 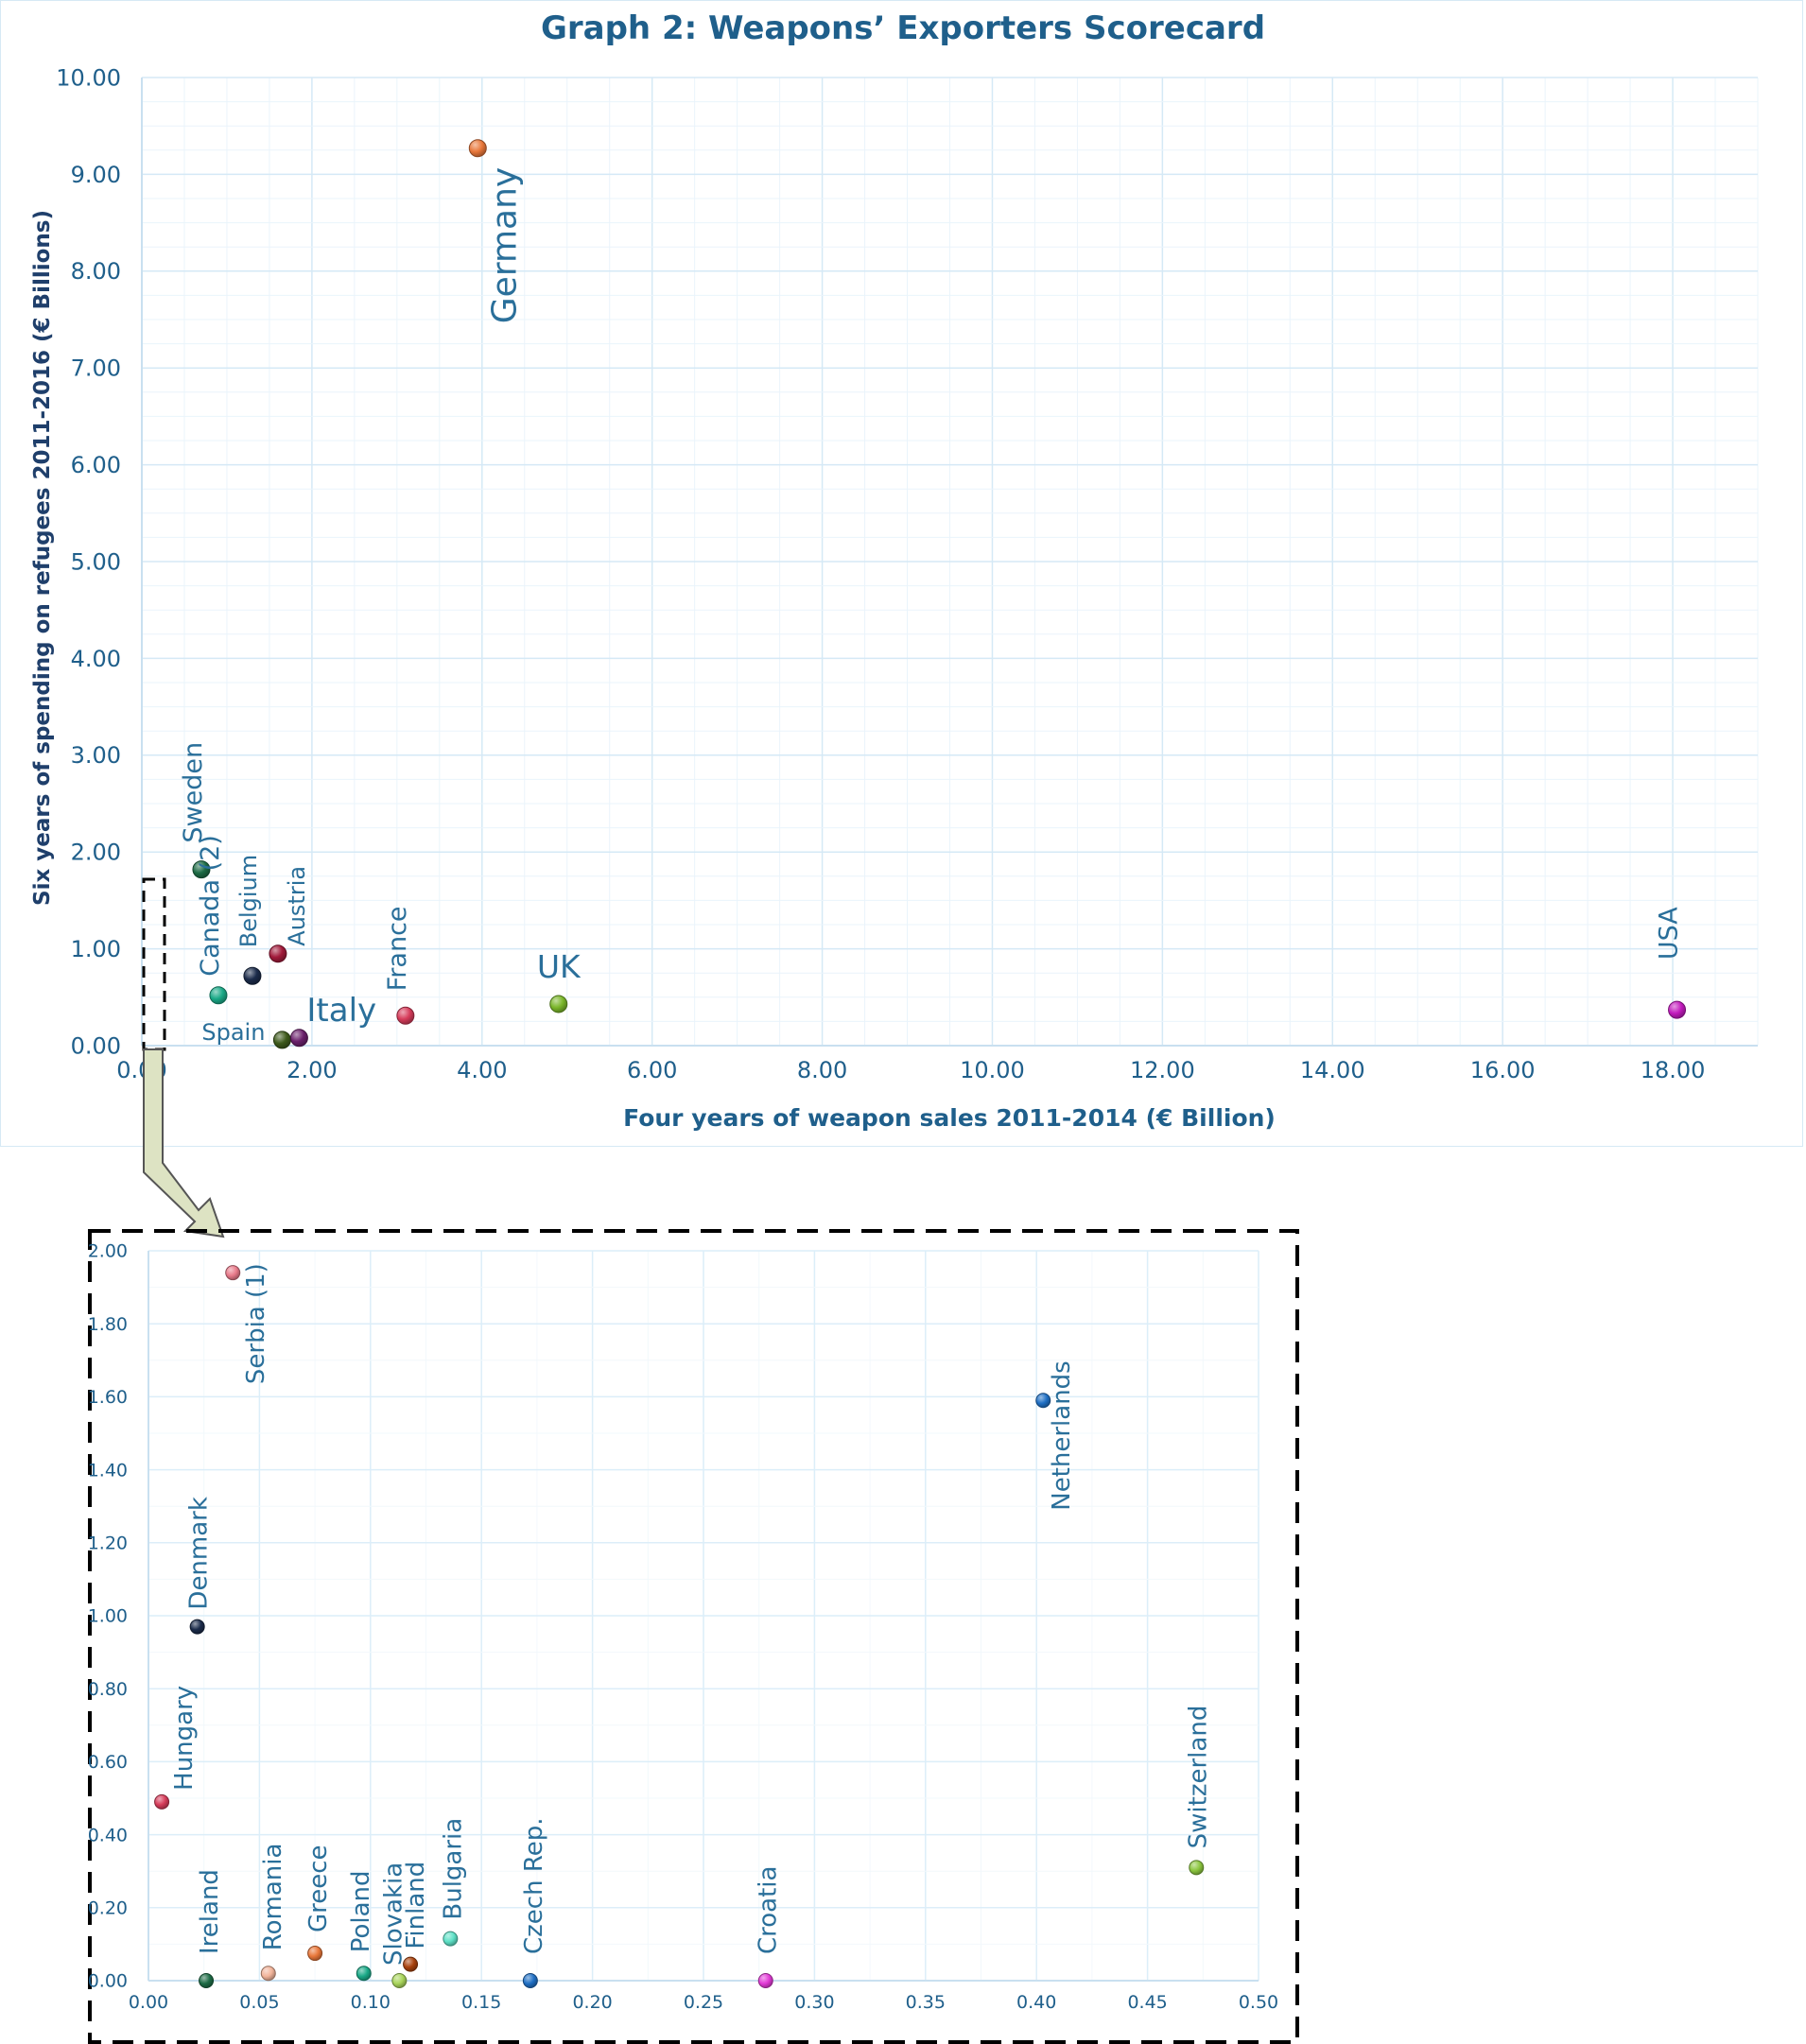 I want to click on inset-y-tick-label: 0.80, so click(x=108, y=1689).